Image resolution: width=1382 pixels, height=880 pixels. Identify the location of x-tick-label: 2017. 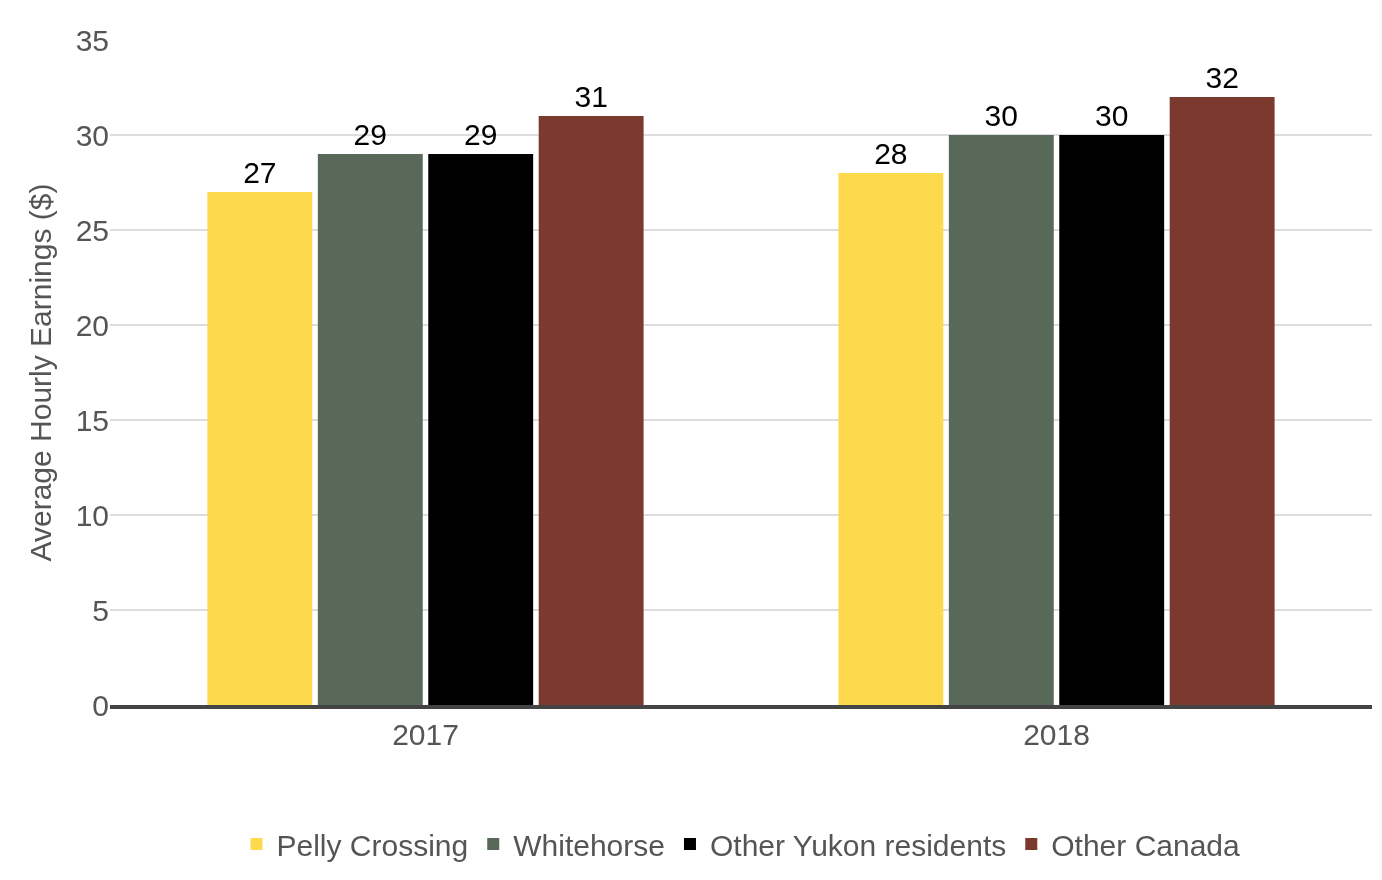
(425, 734).